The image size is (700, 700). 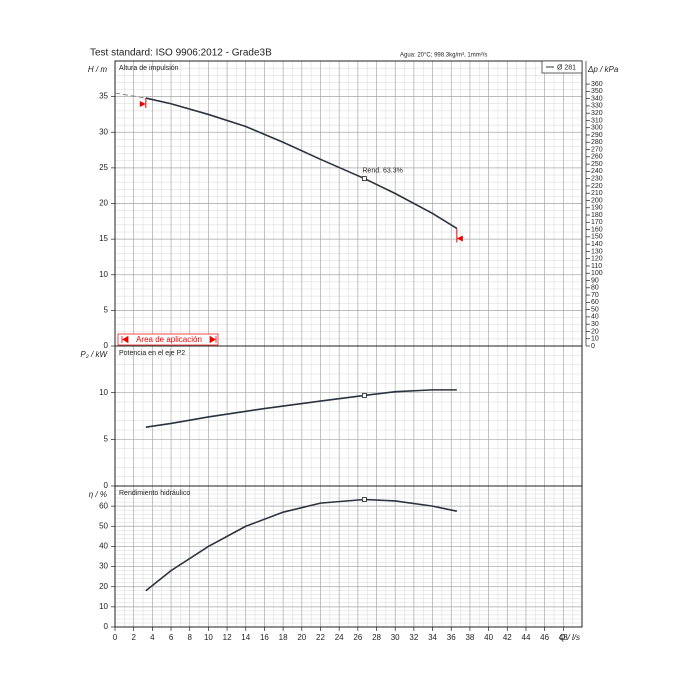 What do you see at coordinates (593, 346) in the screenshot?
I see `y2-tick-label: 0` at bounding box center [593, 346].